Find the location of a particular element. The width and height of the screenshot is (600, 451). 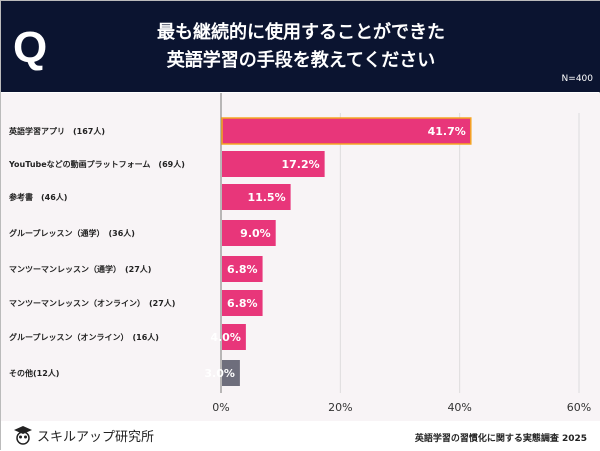

value-label: 4.0% is located at coordinates (225, 337).